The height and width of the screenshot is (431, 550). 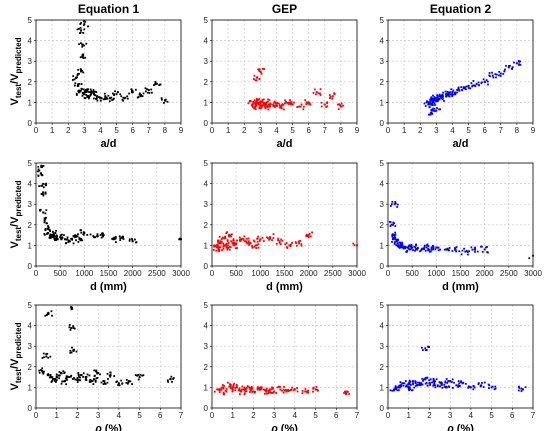 I want to click on y-tick-label: 5, so click(x=382, y=163).